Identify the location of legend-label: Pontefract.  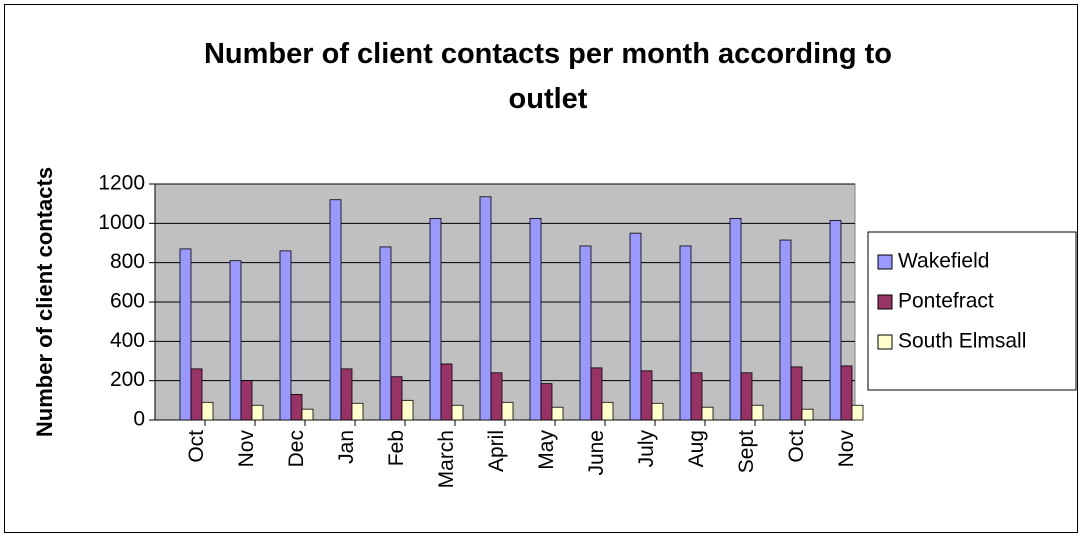
(946, 301).